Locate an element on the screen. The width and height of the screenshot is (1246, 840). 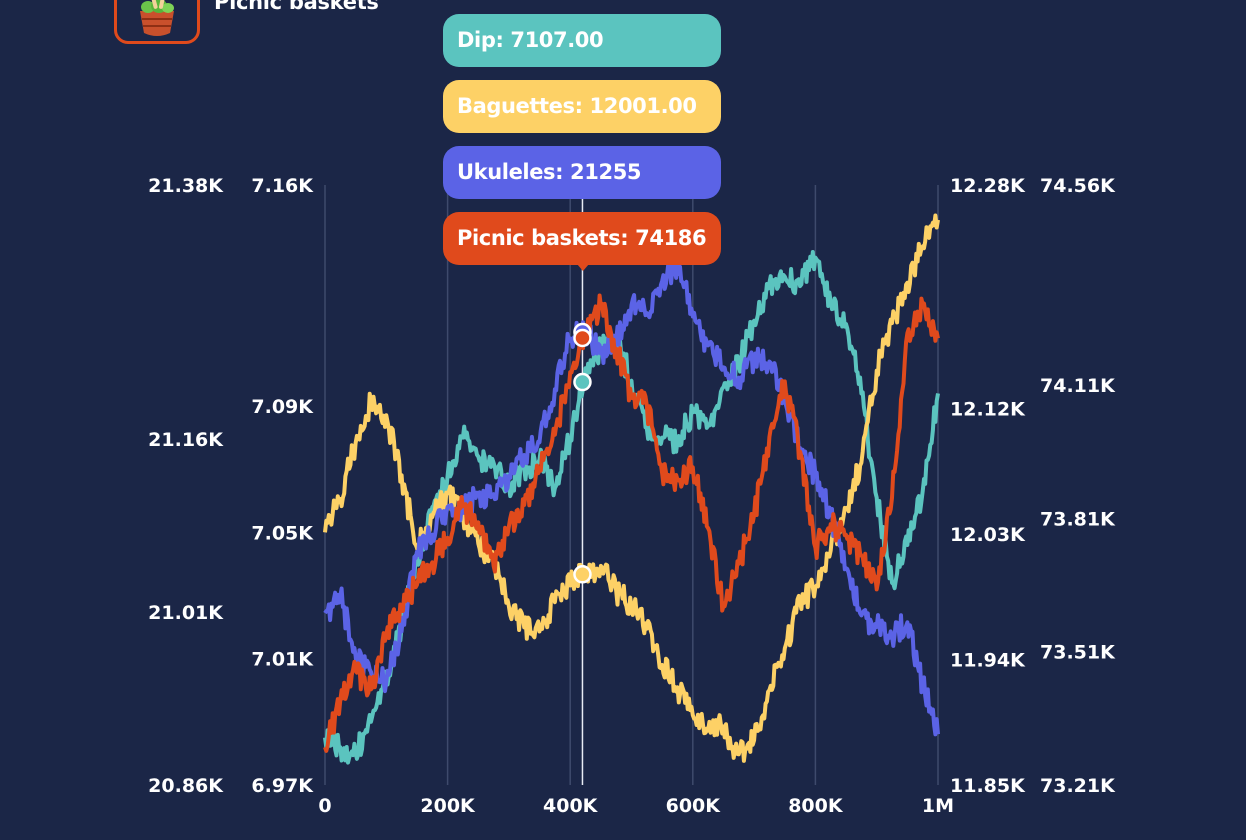
y-tick-label: 73.21K is located at coordinates (1078, 786).